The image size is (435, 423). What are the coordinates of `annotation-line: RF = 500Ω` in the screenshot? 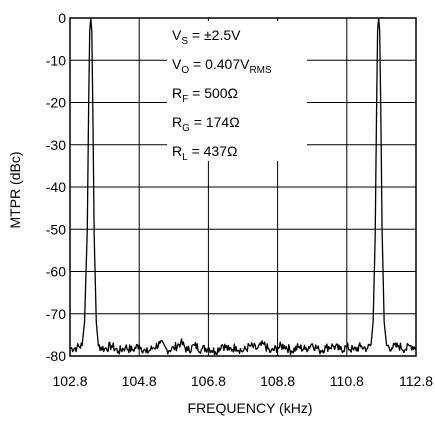 It's located at (205, 95).